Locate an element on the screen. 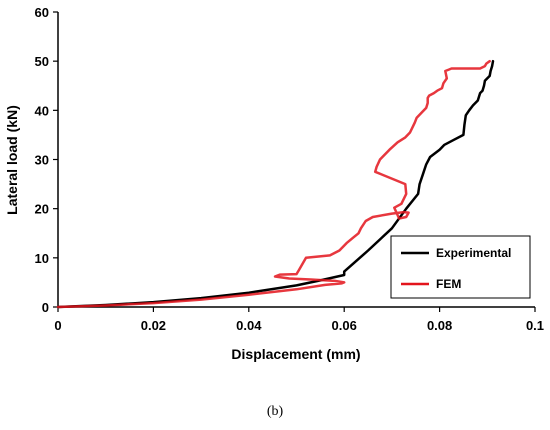 The height and width of the screenshot is (430, 550). x-tick-label: 0.1 is located at coordinates (535, 325).